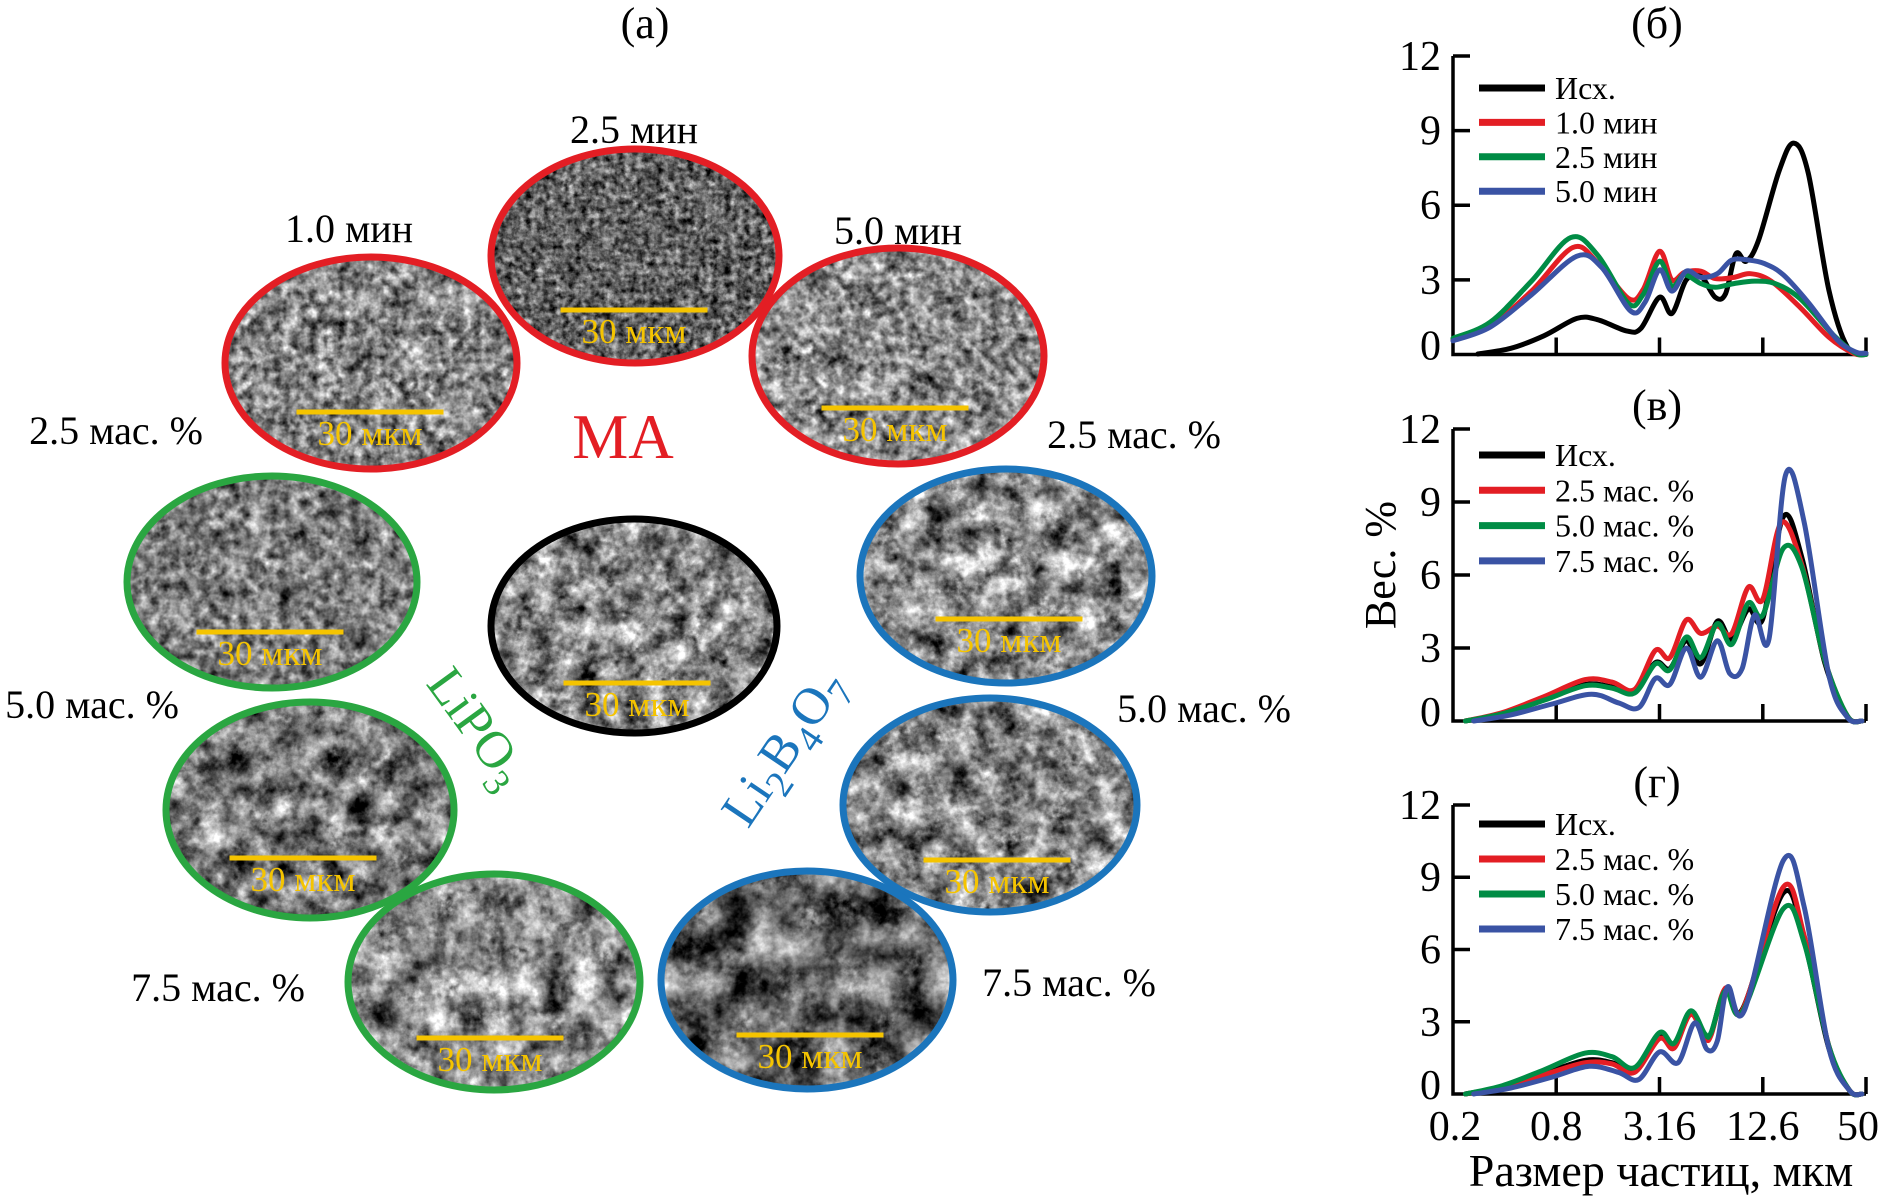 This screenshot has height=1197, width=1885. I want to click on svg-text: Размер частиц, мкм, so click(1661, 1170).